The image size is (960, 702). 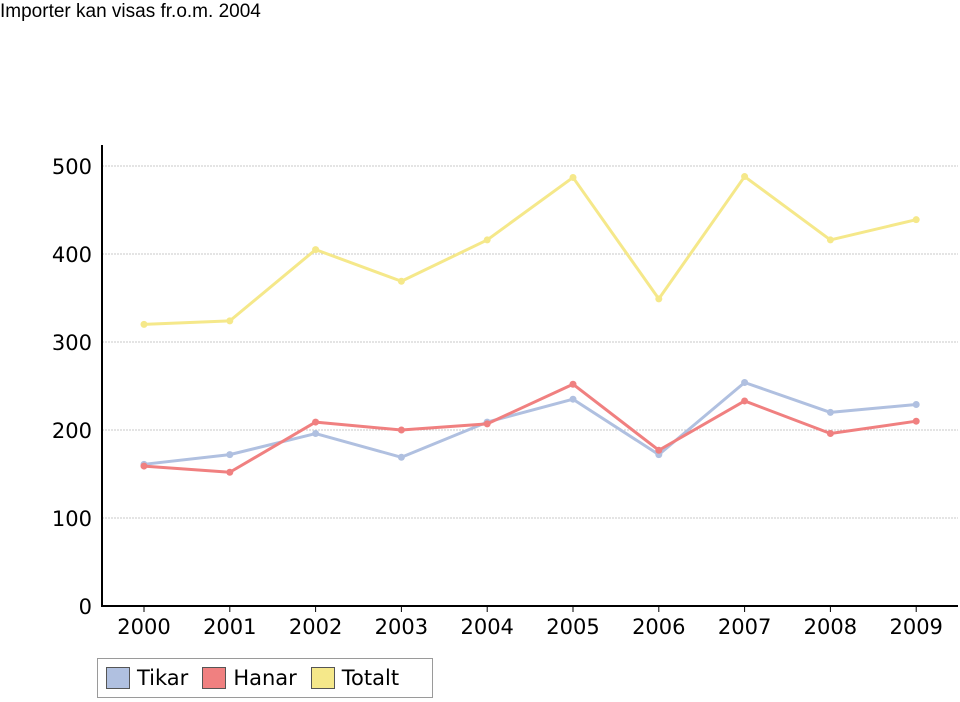 I want to click on legend: Tikar Hanar Totalt, so click(x=265, y=678).